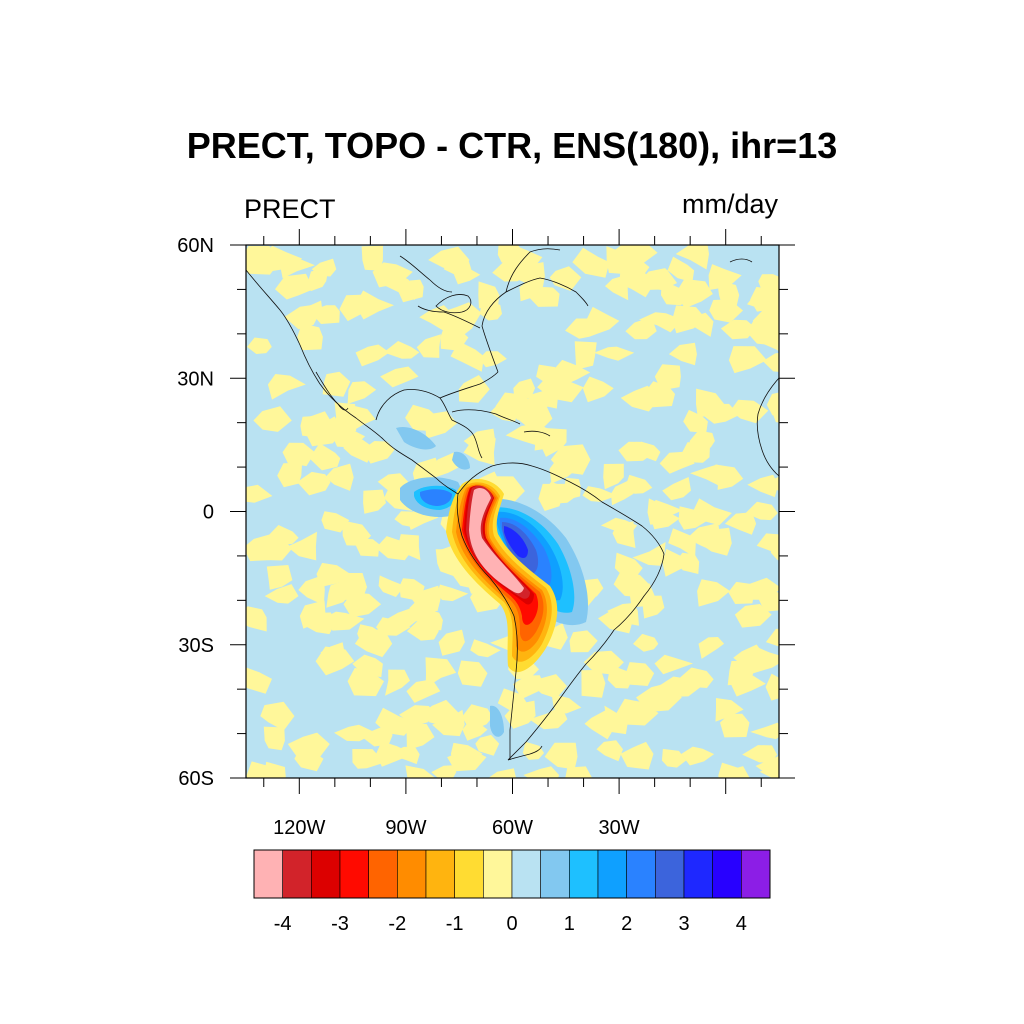 This screenshot has width=1024, height=1024. I want to click on colorbar-label: -2, so click(397, 924).